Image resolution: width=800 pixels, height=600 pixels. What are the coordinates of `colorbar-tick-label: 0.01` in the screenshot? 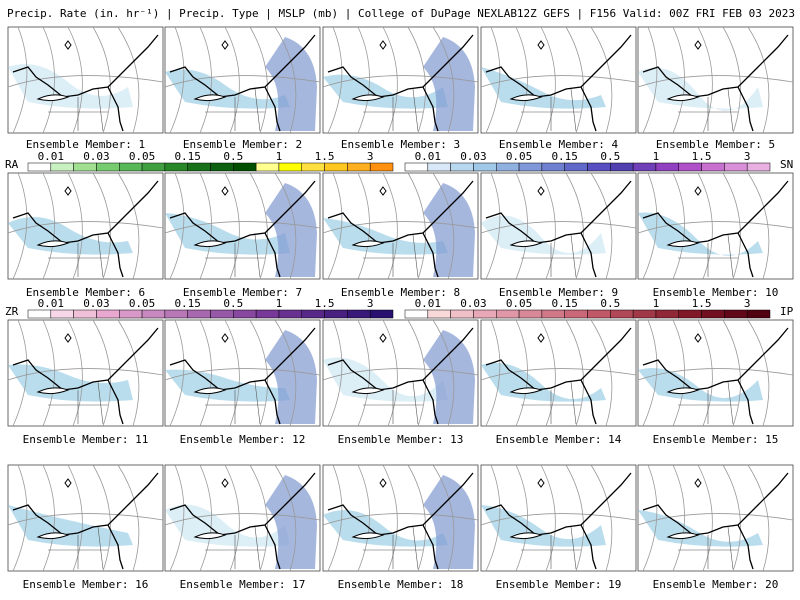 It's located at (51, 156).